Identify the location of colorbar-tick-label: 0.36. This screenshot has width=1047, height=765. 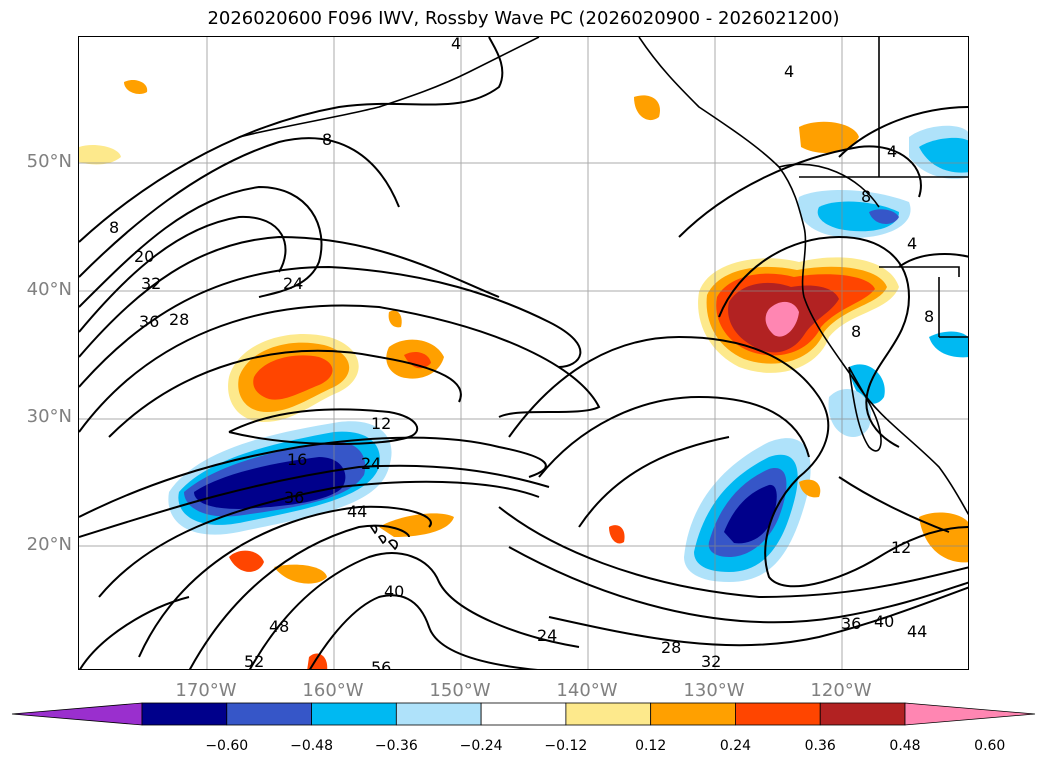
(820, 746).